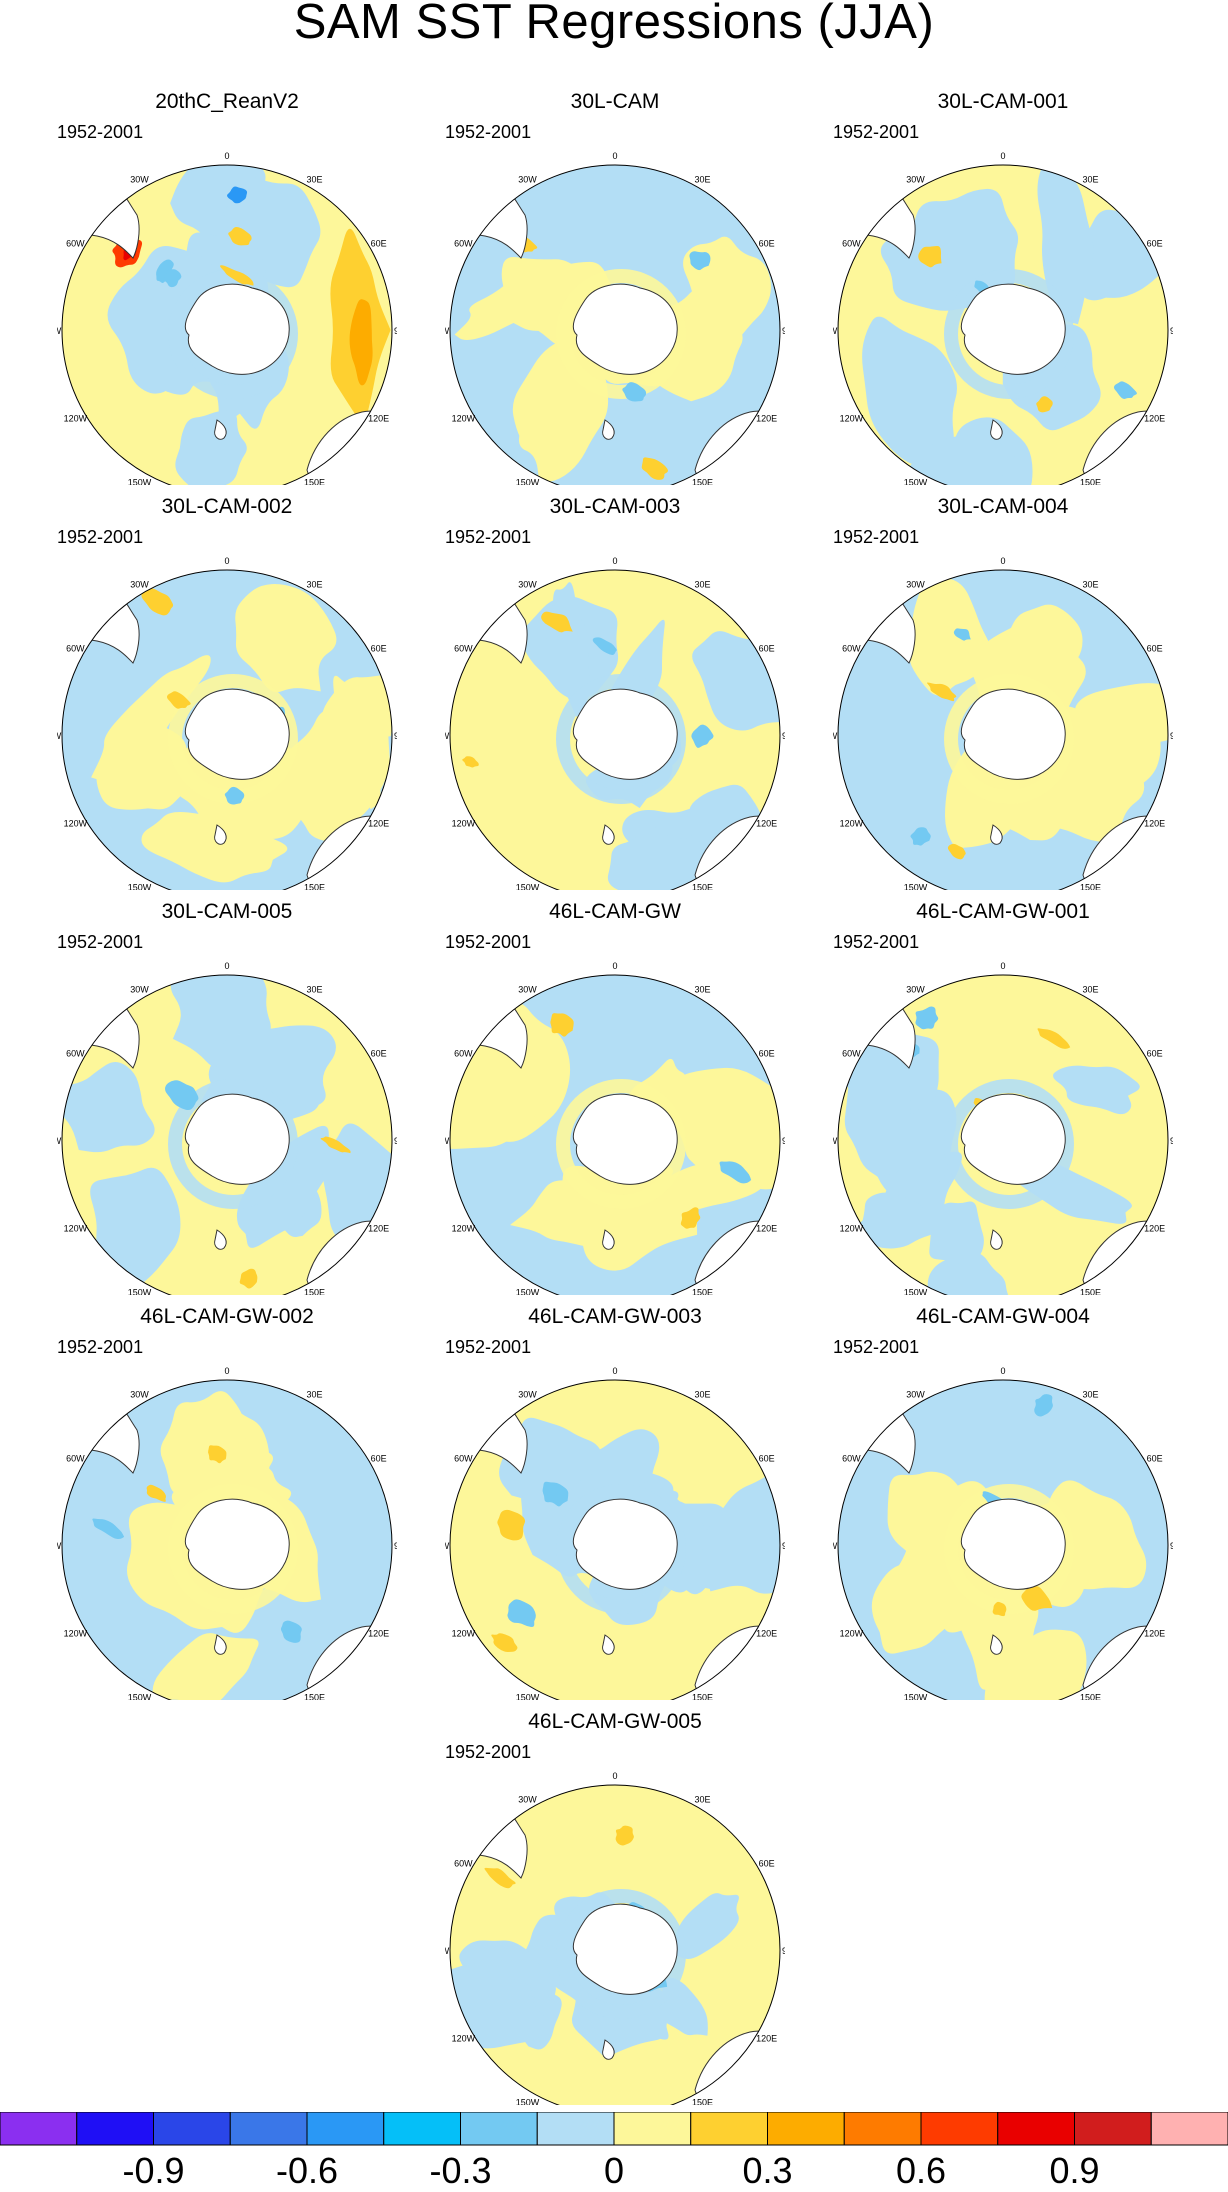  What do you see at coordinates (1003, 1316) in the screenshot?
I see `panel-title: 46L-CAM-GW-004` at bounding box center [1003, 1316].